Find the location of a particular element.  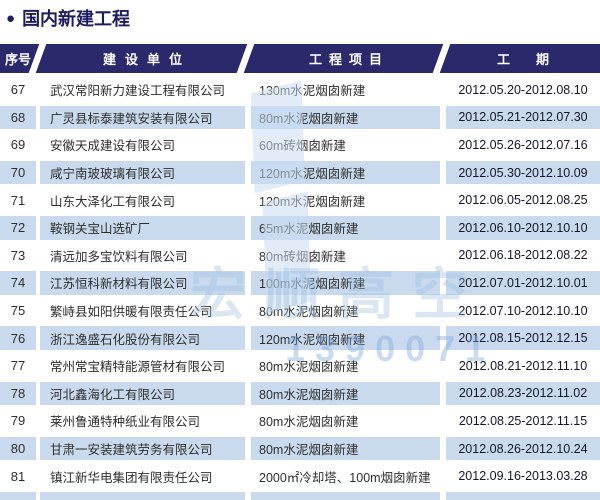

company-cell: 甘肃一安装建筑劳务有限公司 is located at coordinates (142, 448).